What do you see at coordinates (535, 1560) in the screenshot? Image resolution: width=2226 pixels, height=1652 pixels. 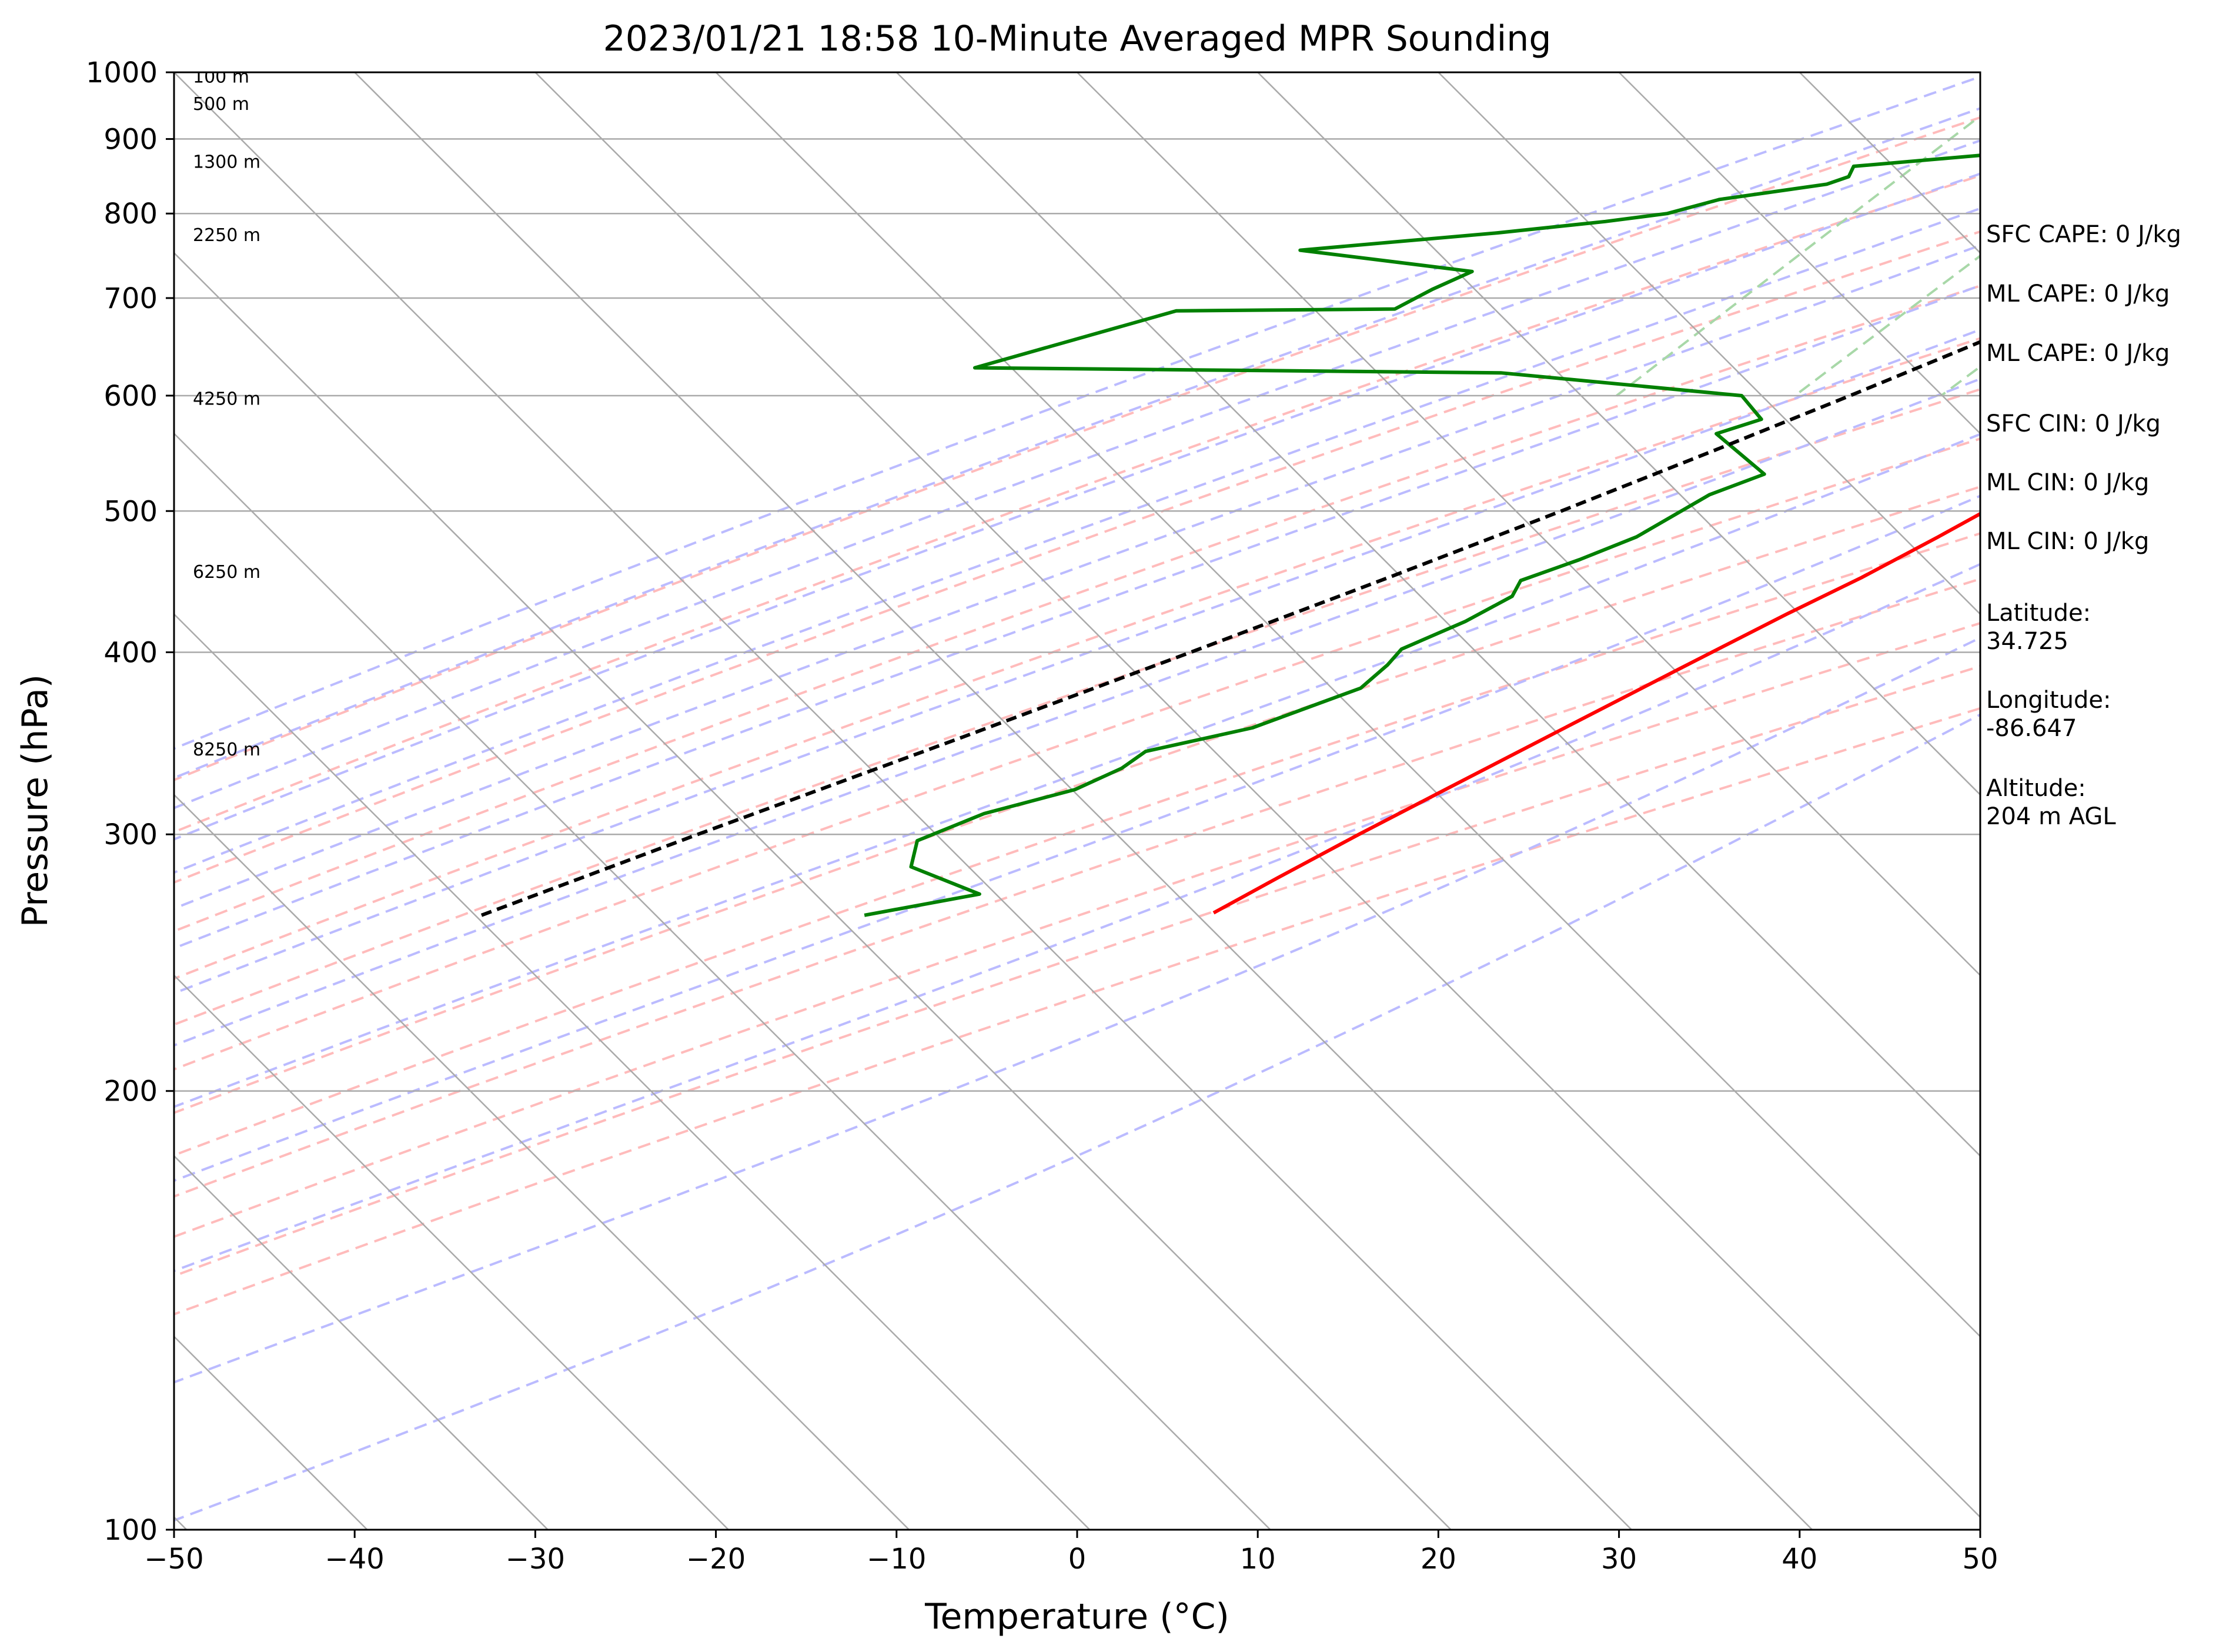 I see `x-tick-label: −30` at bounding box center [535, 1560].